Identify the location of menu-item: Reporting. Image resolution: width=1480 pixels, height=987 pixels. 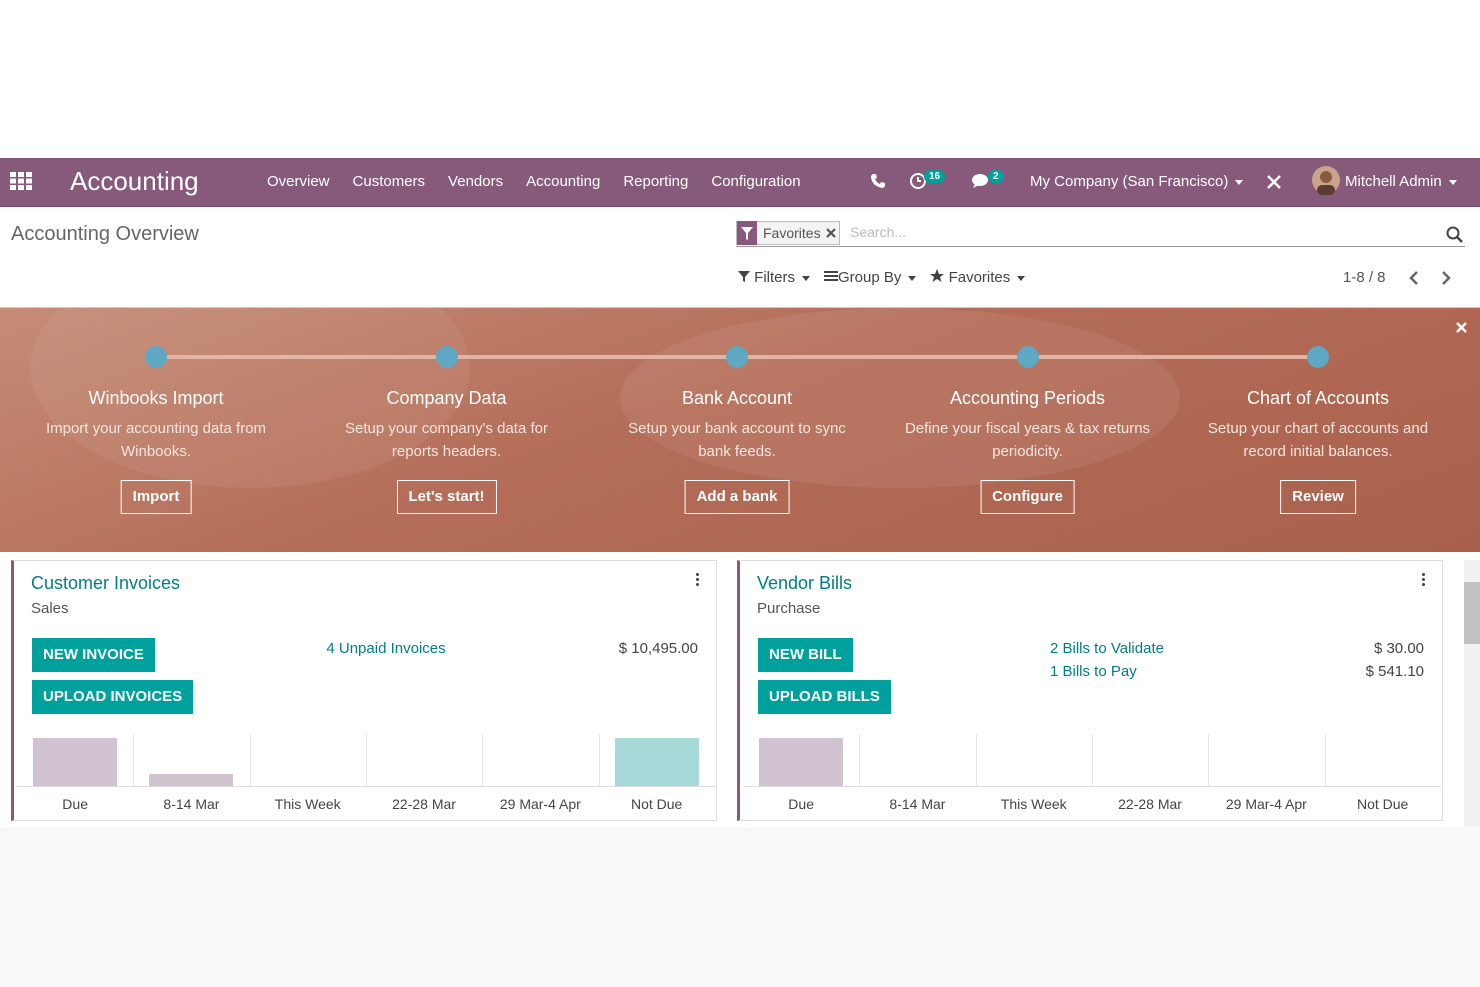
(656, 181).